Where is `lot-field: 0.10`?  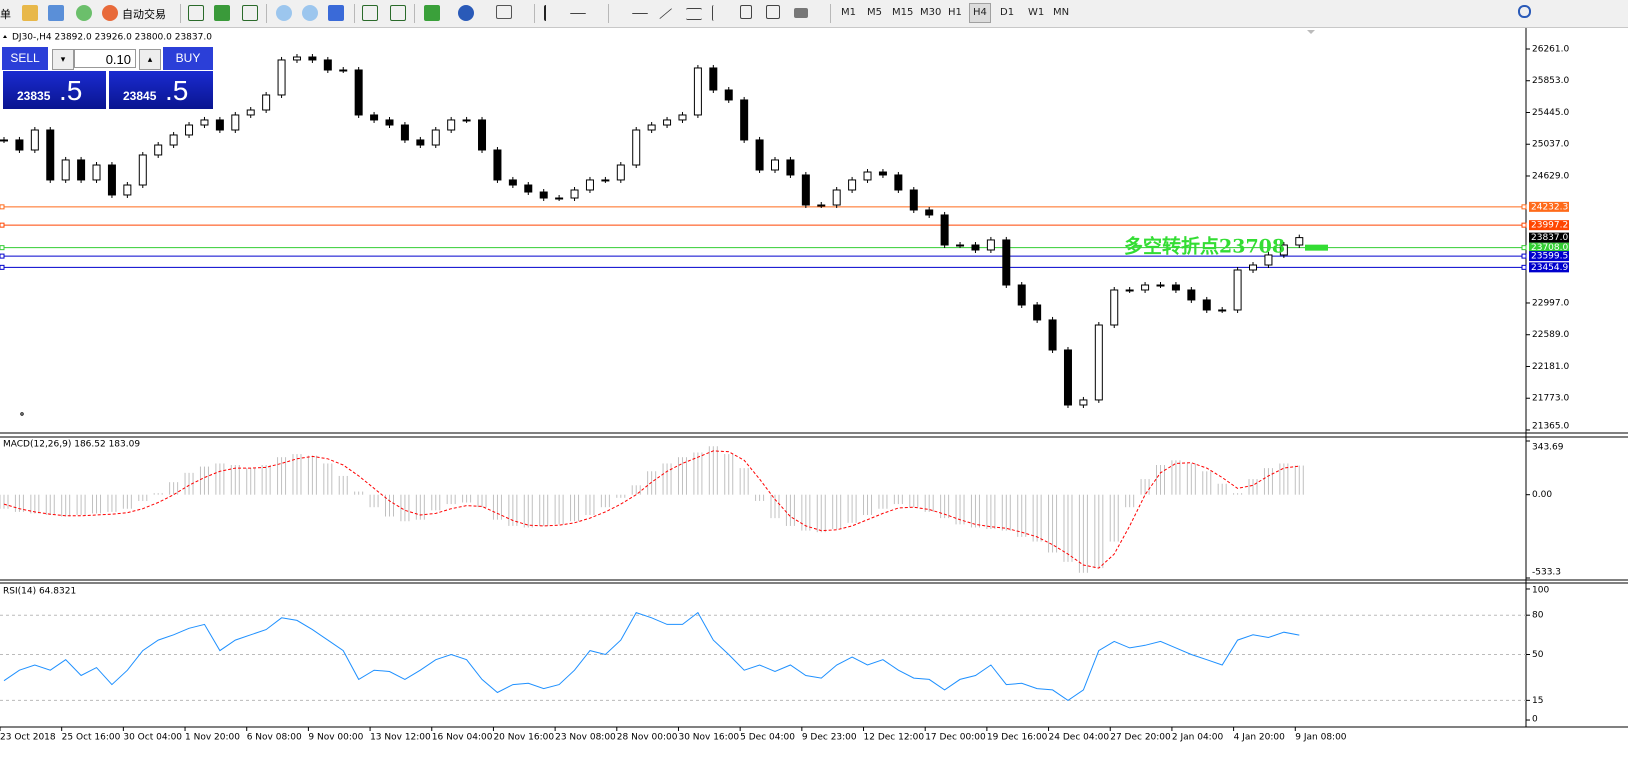 lot-field: 0.10 is located at coordinates (105, 58).